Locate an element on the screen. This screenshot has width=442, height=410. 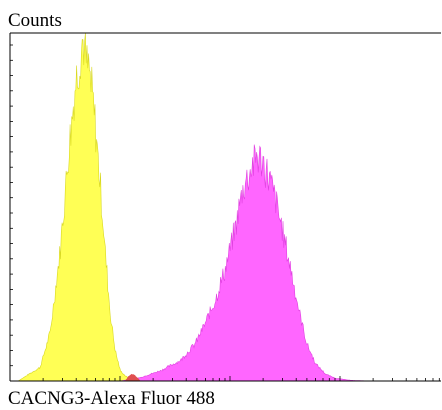
x-axis-label: CACNG3-Alexa Fluor 488 is located at coordinates (111, 398).